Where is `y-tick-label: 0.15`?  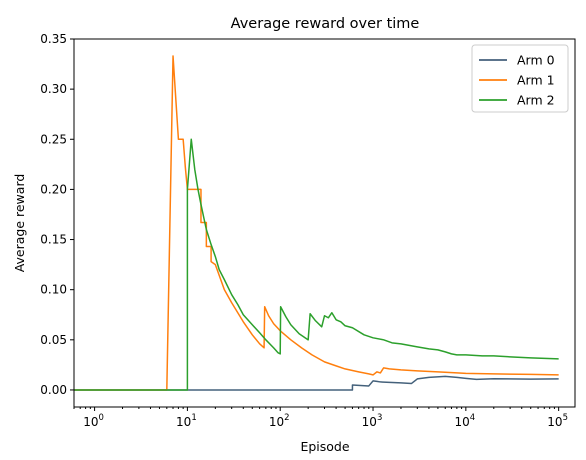 y-tick-label: 0.15 is located at coordinates (53, 240).